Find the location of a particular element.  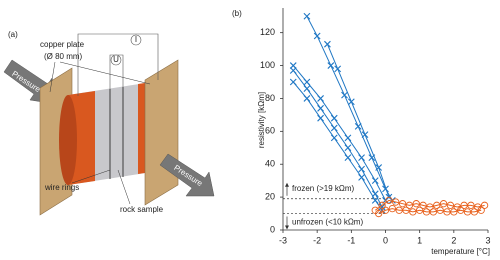

y-tick-label: 120 is located at coordinates (267, 32).